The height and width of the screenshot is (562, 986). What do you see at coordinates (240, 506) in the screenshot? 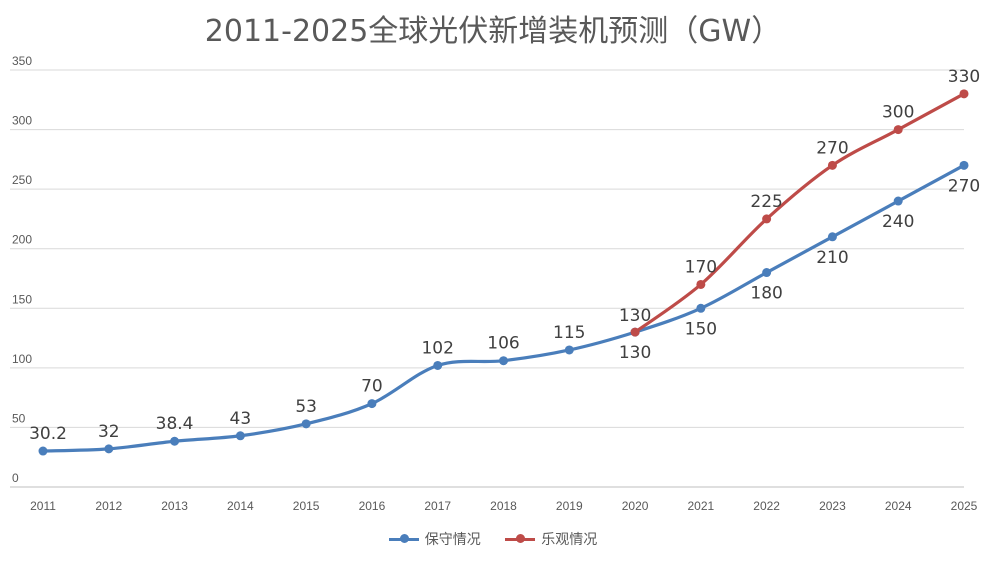
I see `x-tick-label: 2014` at bounding box center [240, 506].